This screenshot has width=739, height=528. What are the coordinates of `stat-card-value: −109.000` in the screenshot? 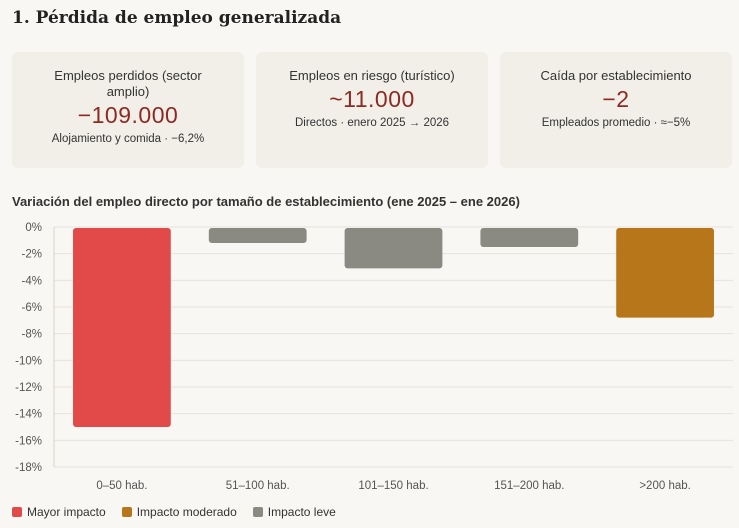 It's located at (128, 115).